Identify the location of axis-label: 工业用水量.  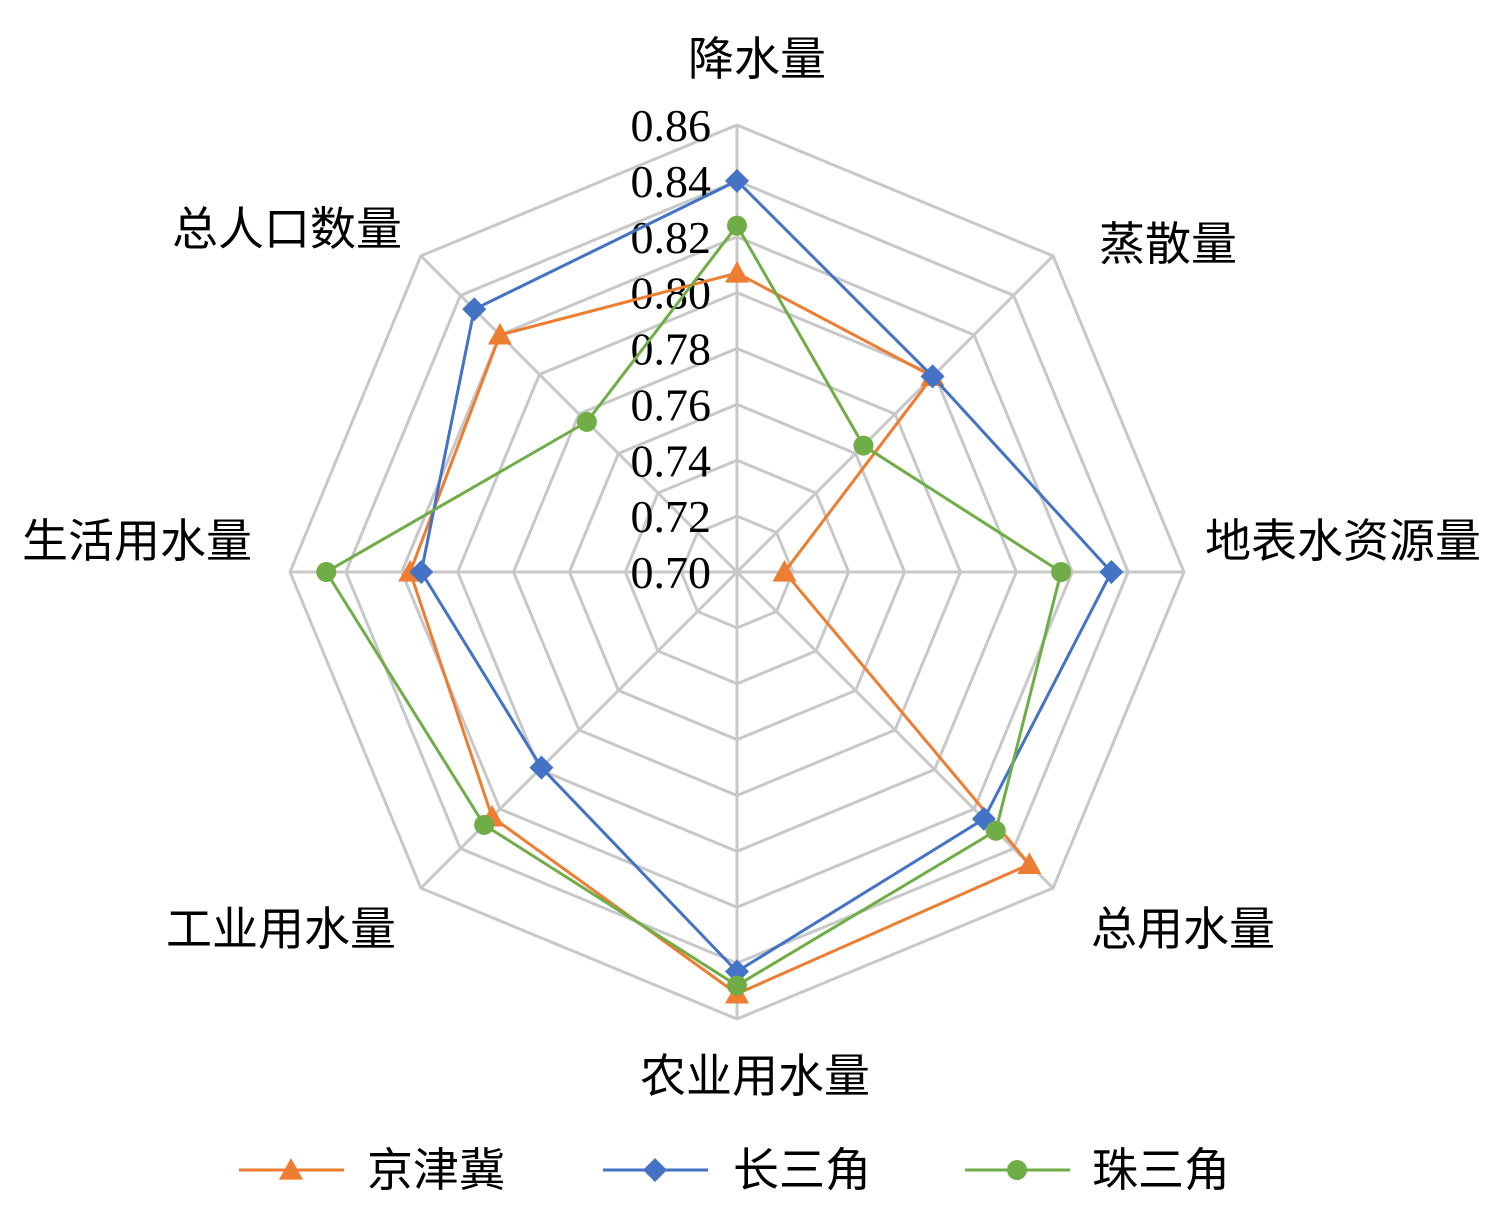
(281, 929).